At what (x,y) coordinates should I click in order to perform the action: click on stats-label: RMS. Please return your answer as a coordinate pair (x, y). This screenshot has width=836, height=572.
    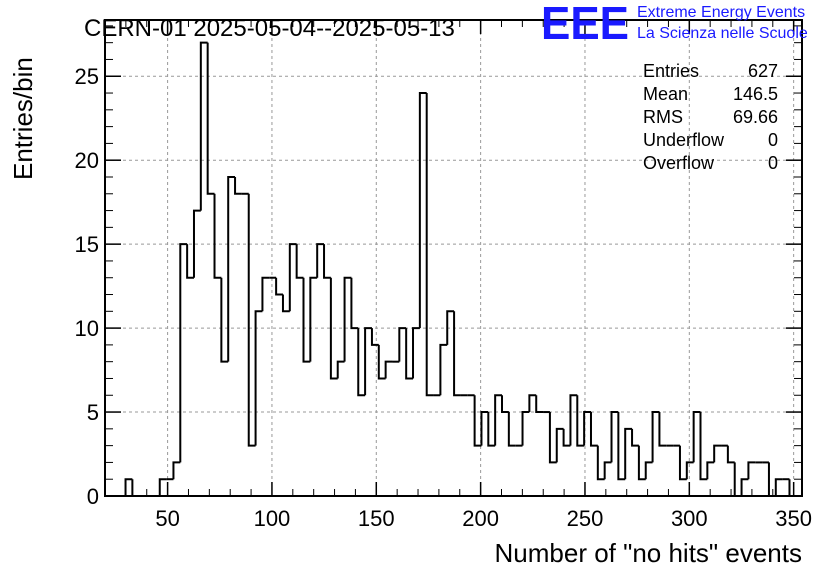
    Looking at the image, I should click on (663, 117).